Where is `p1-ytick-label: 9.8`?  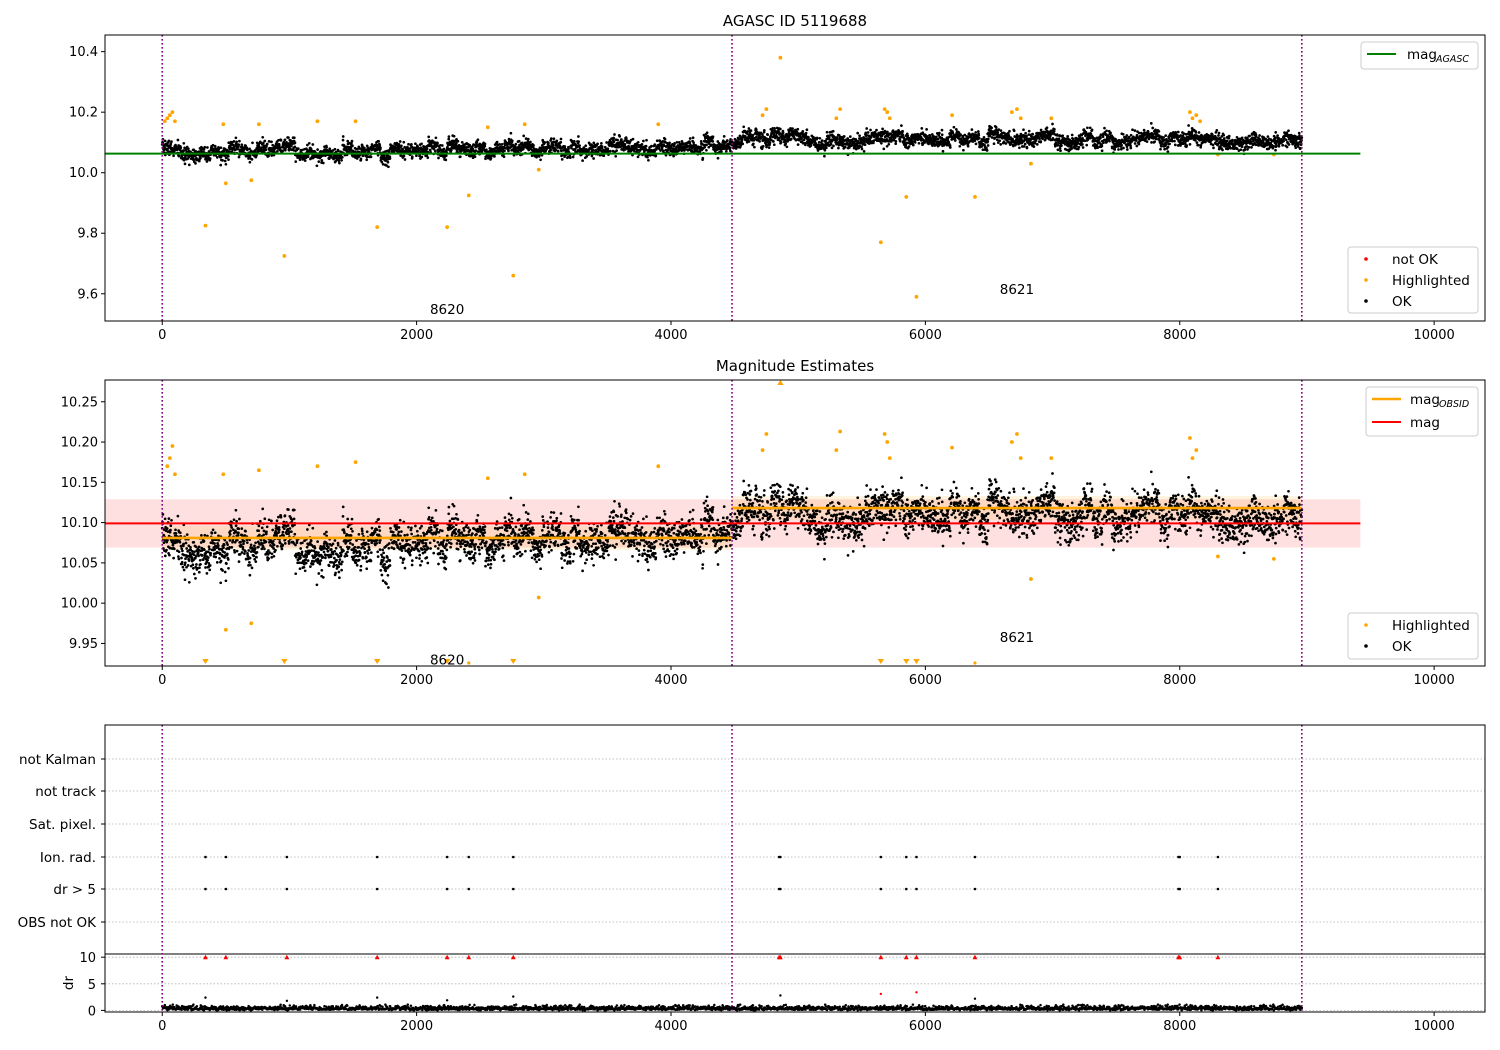
p1-ytick-label: 9.8 is located at coordinates (87, 234).